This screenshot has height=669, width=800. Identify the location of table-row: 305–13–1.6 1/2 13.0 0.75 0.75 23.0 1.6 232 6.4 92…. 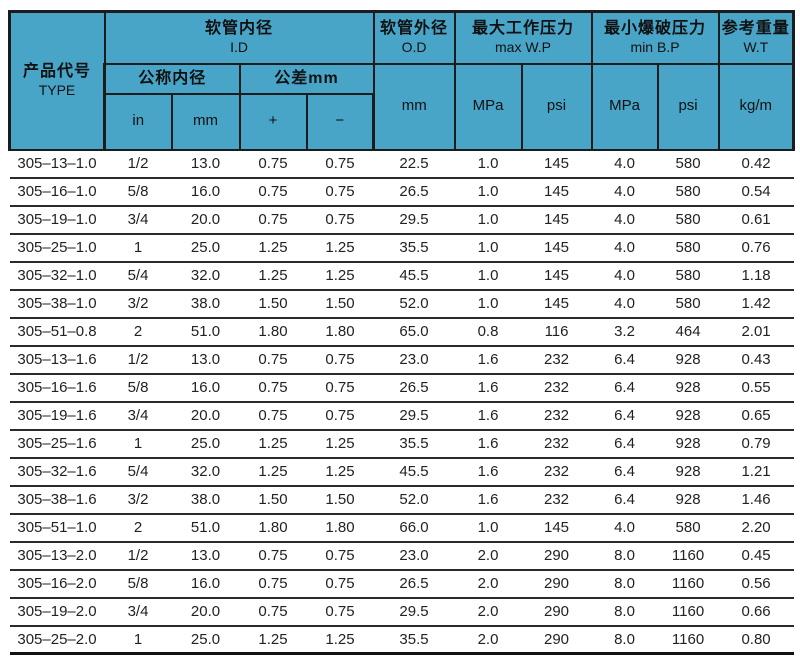
(401, 360).